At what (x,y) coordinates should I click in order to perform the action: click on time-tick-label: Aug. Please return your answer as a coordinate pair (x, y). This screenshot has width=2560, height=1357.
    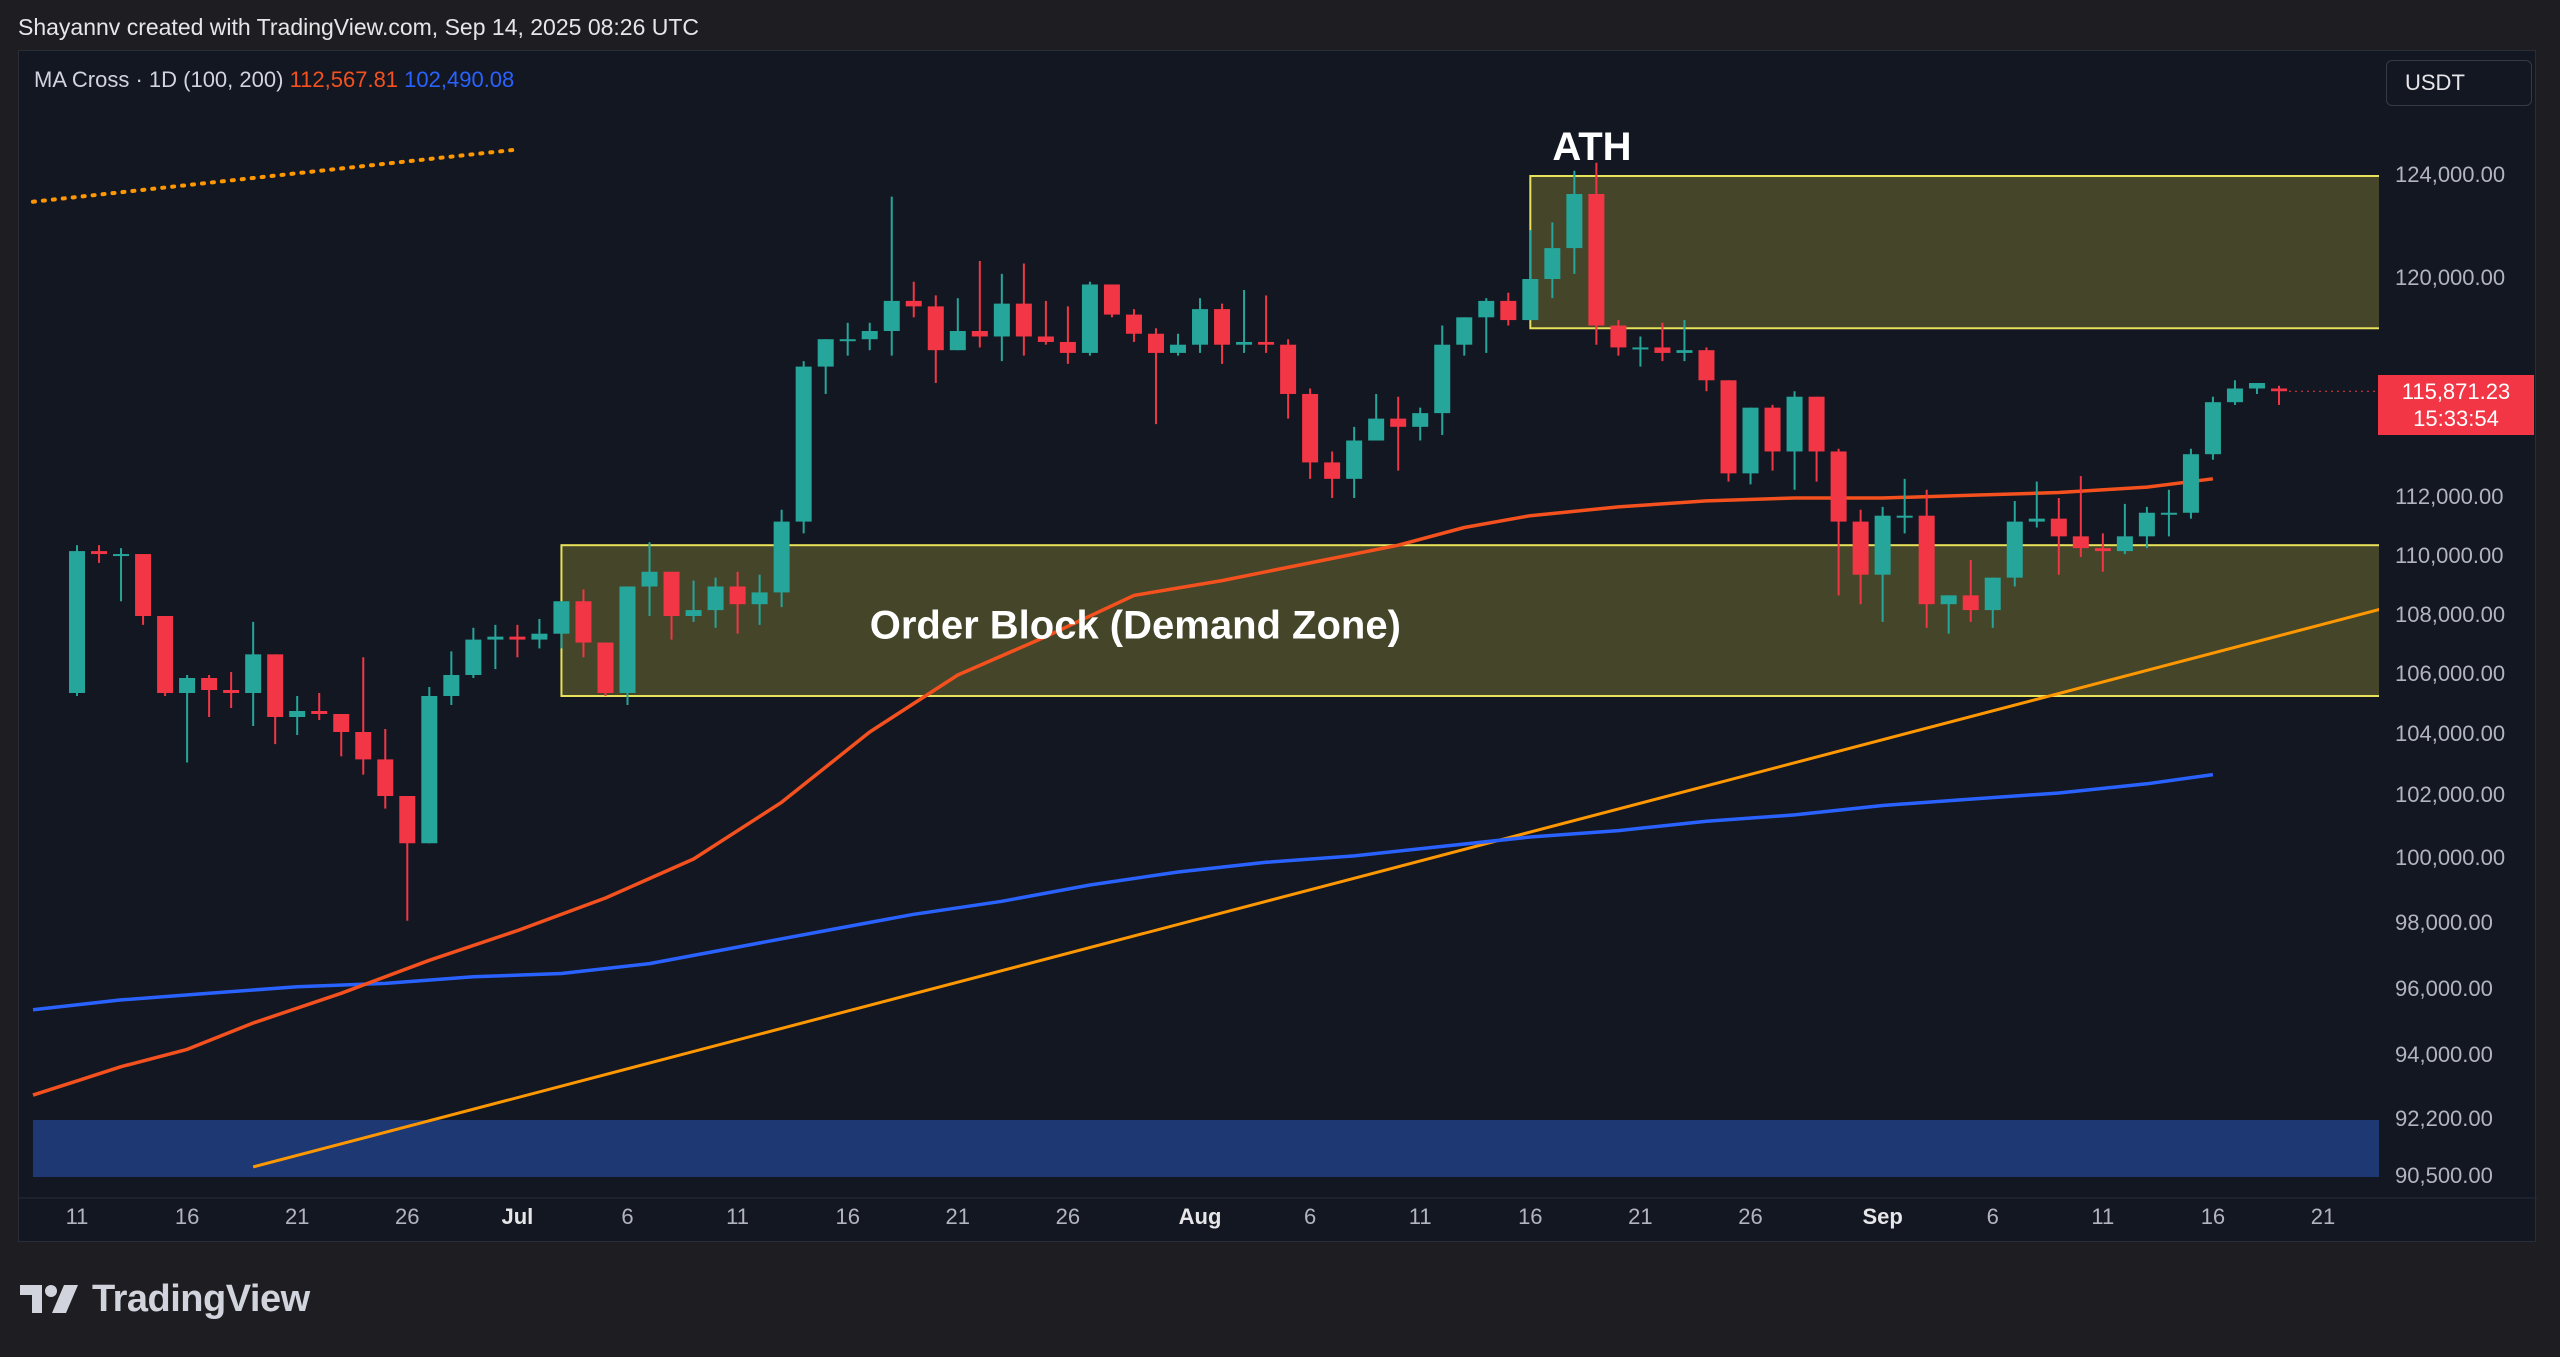
    Looking at the image, I should click on (1200, 1216).